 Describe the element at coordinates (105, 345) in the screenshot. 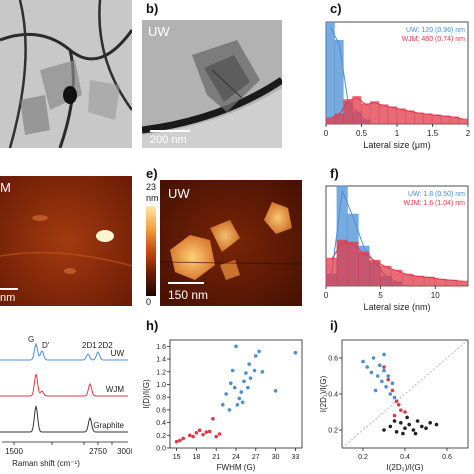

I see `peak-label: 2D2` at that location.